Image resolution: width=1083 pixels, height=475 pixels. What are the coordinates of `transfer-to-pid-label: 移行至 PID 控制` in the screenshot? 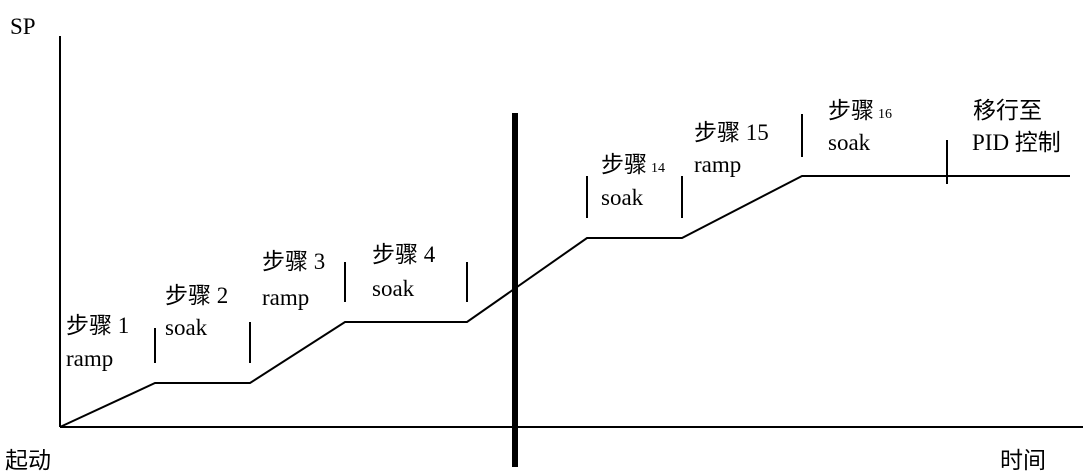 It's located at (1016, 126).